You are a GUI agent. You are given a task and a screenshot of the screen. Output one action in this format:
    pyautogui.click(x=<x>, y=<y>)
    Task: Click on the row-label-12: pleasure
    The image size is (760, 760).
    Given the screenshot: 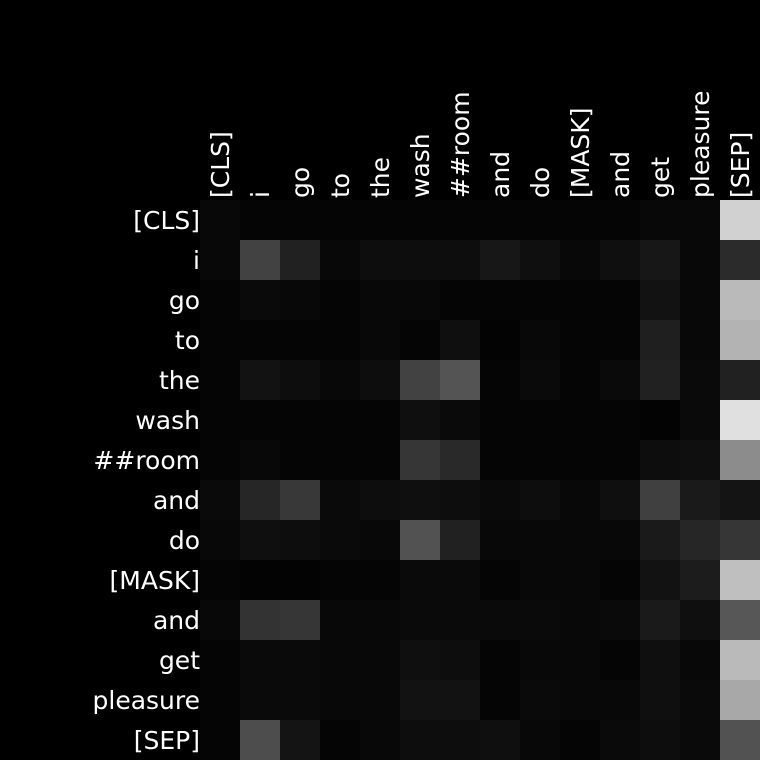 What is the action you would take?
    pyautogui.click(x=147, y=700)
    